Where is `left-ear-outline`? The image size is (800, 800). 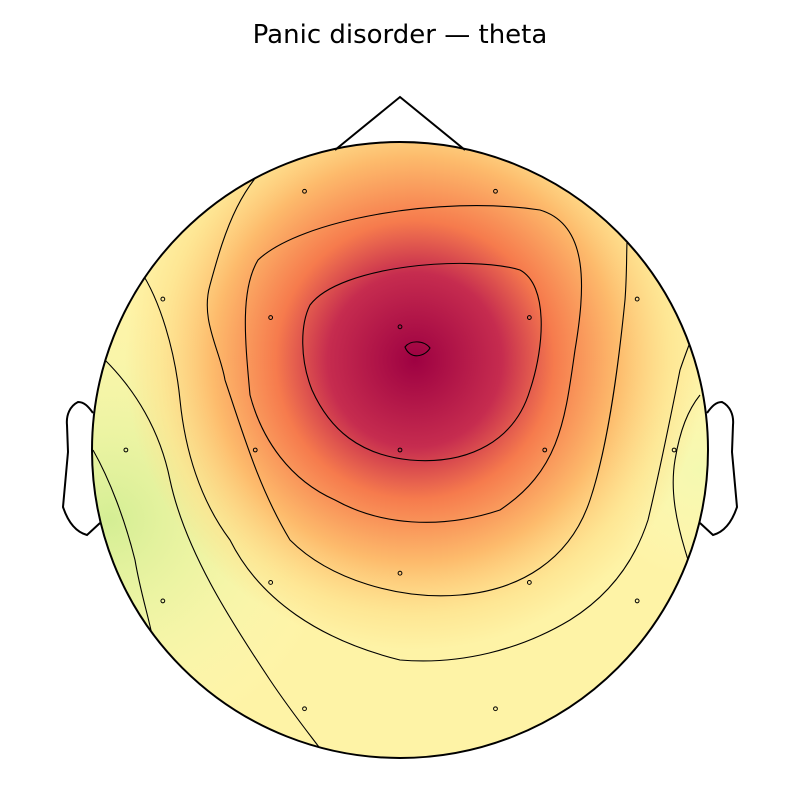 left-ear-outline is located at coordinates (81, 468).